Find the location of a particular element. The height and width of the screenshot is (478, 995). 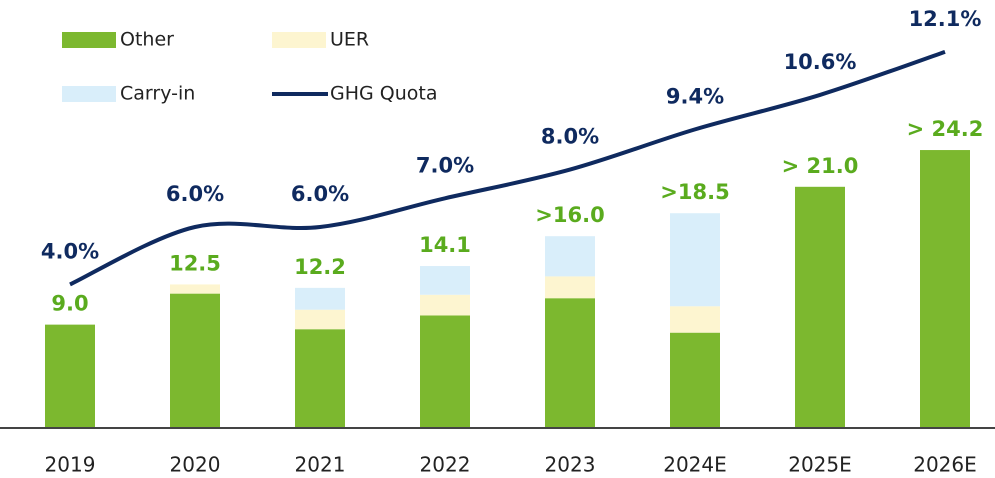

total-label: >18.5 is located at coordinates (694, 192).